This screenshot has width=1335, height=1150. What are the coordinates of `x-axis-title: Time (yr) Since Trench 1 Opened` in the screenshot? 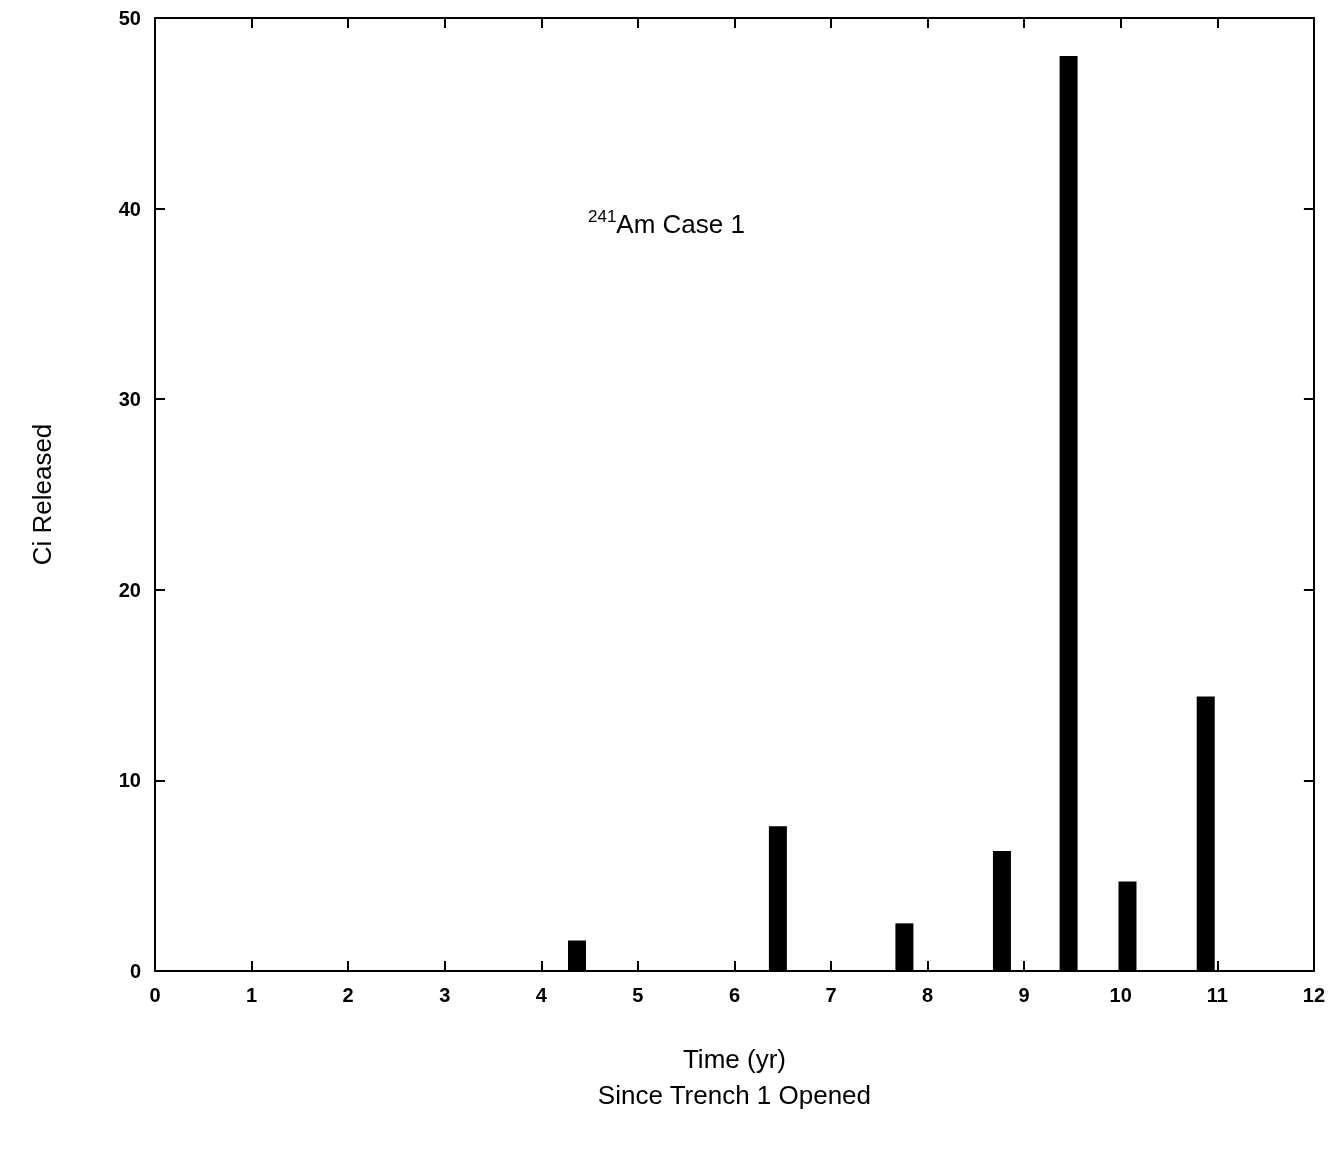 It's located at (734, 1077).